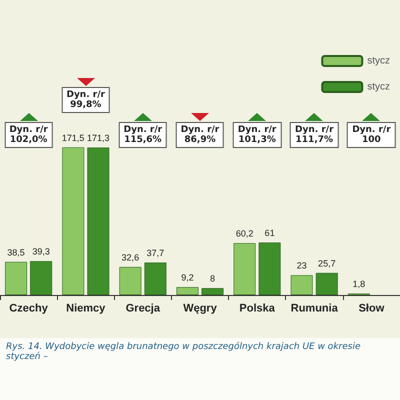  I want to click on data-label: 38,5, so click(16, 252).